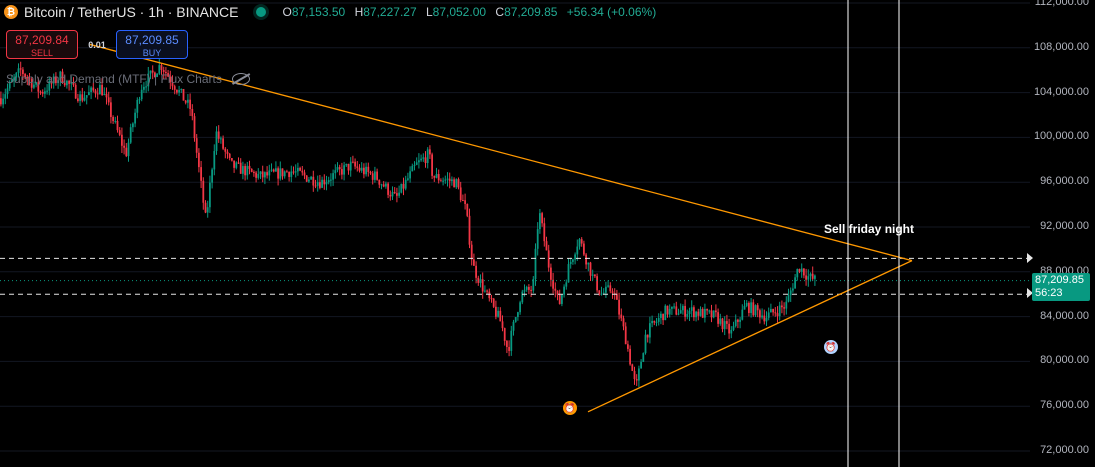  What do you see at coordinates (869, 229) in the screenshot?
I see `text-annotation: Sell friday night` at bounding box center [869, 229].